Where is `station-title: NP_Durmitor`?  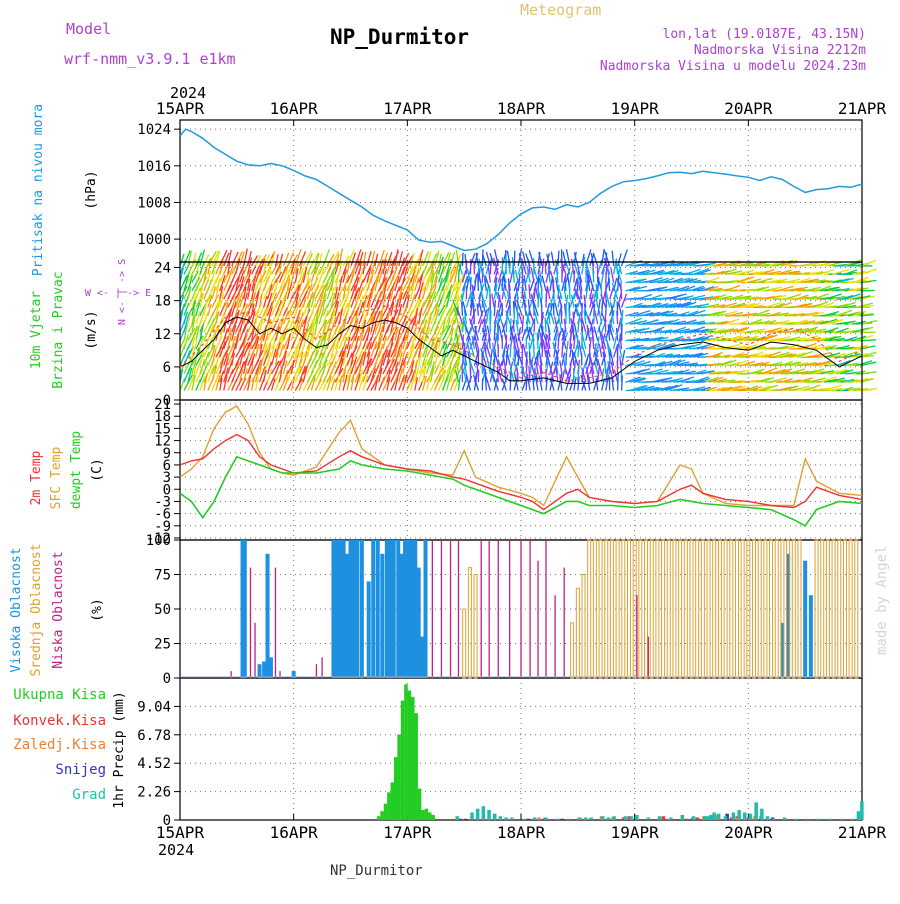 station-title: NP_Durmitor is located at coordinates (399, 37).